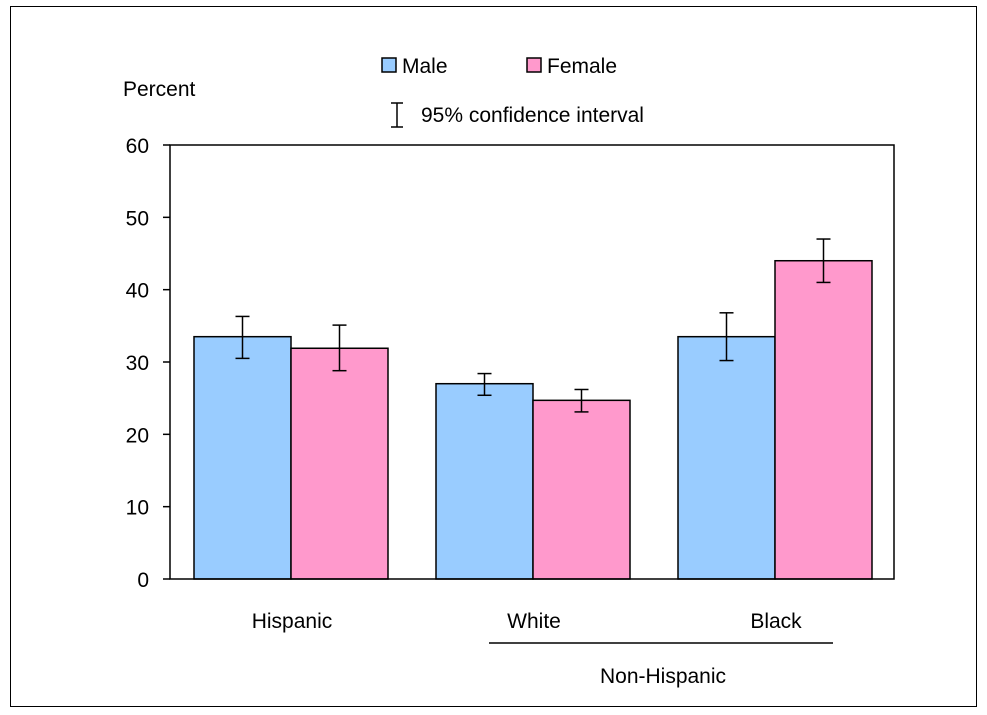 Image resolution: width=987 pixels, height=715 pixels. What do you see at coordinates (726, 457) in the screenshot?
I see `bar-black-male` at bounding box center [726, 457].